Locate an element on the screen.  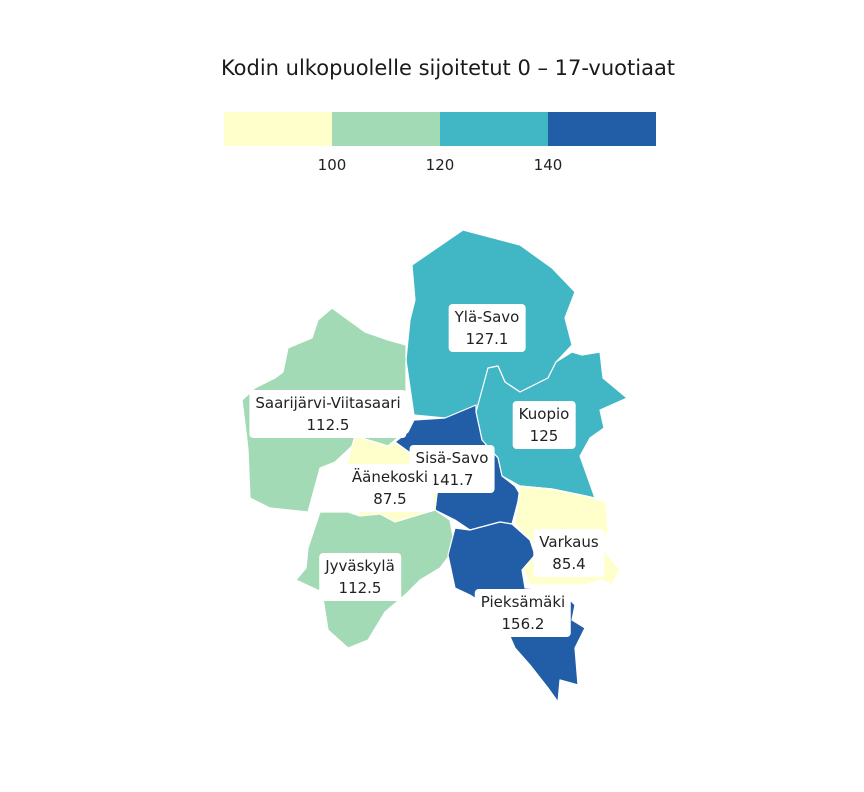
label-pieksamaki-name: Pieksämäki is located at coordinates (523, 602).